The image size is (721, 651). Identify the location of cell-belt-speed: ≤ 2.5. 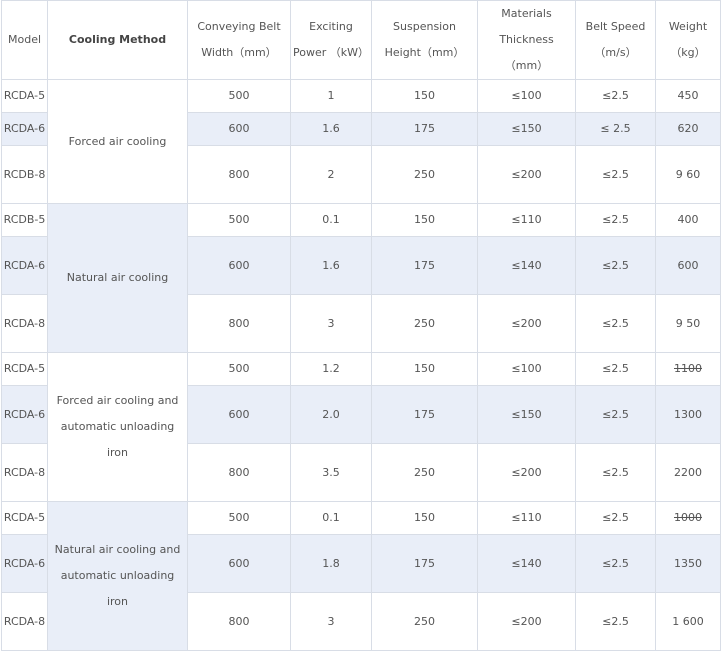
(615, 129).